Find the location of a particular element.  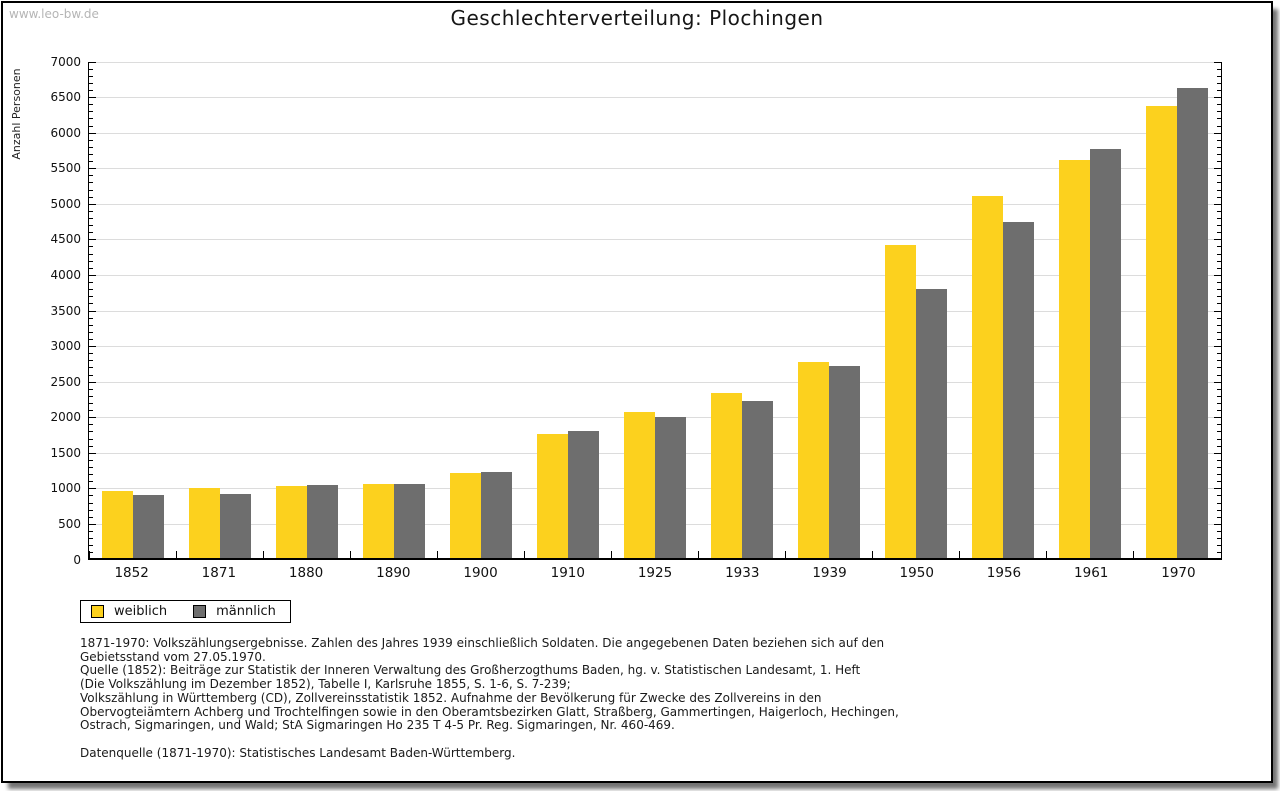

bar-männlich-1933 is located at coordinates (758, 479).